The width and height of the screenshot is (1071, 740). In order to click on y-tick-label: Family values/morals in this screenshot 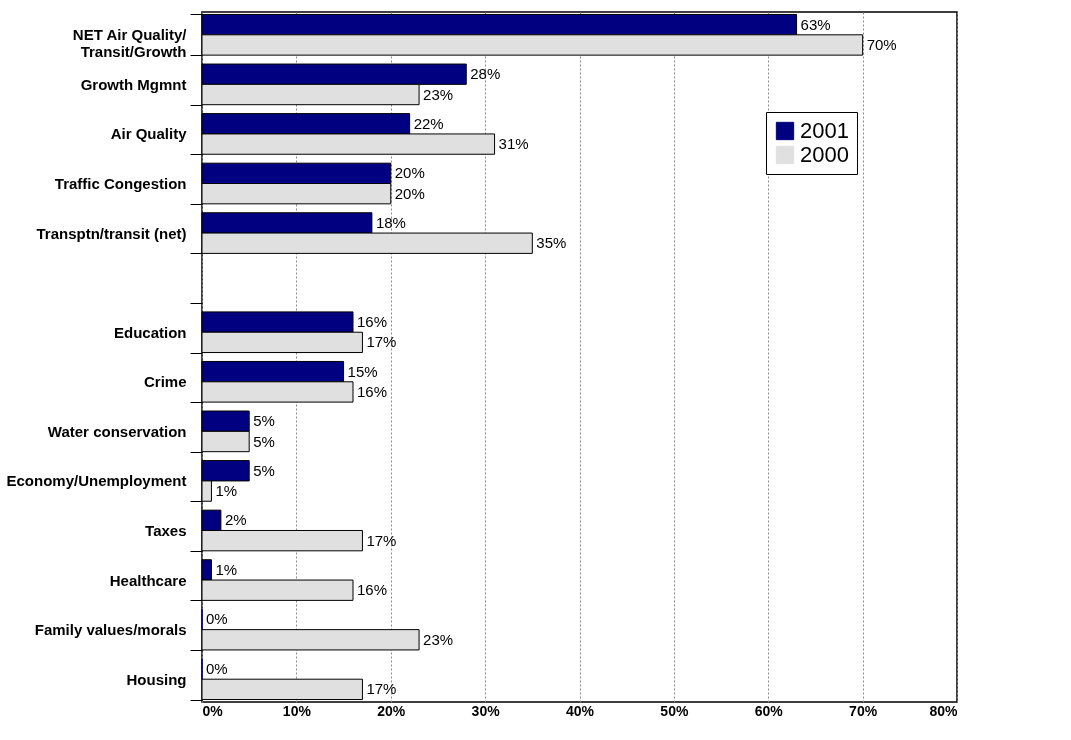, I will do `click(110, 630)`.